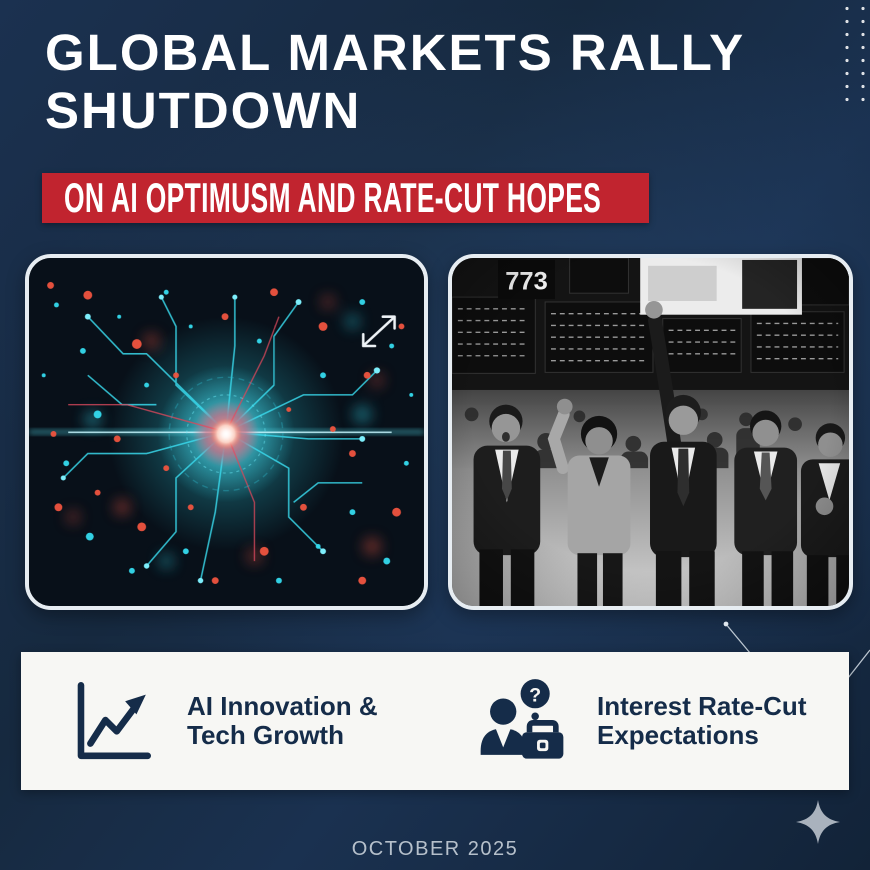 Image resolution: width=870 pixels, height=870 pixels. What do you see at coordinates (378, 331) in the screenshot?
I see `resize-diagonal-arrow-icon` at bounding box center [378, 331].